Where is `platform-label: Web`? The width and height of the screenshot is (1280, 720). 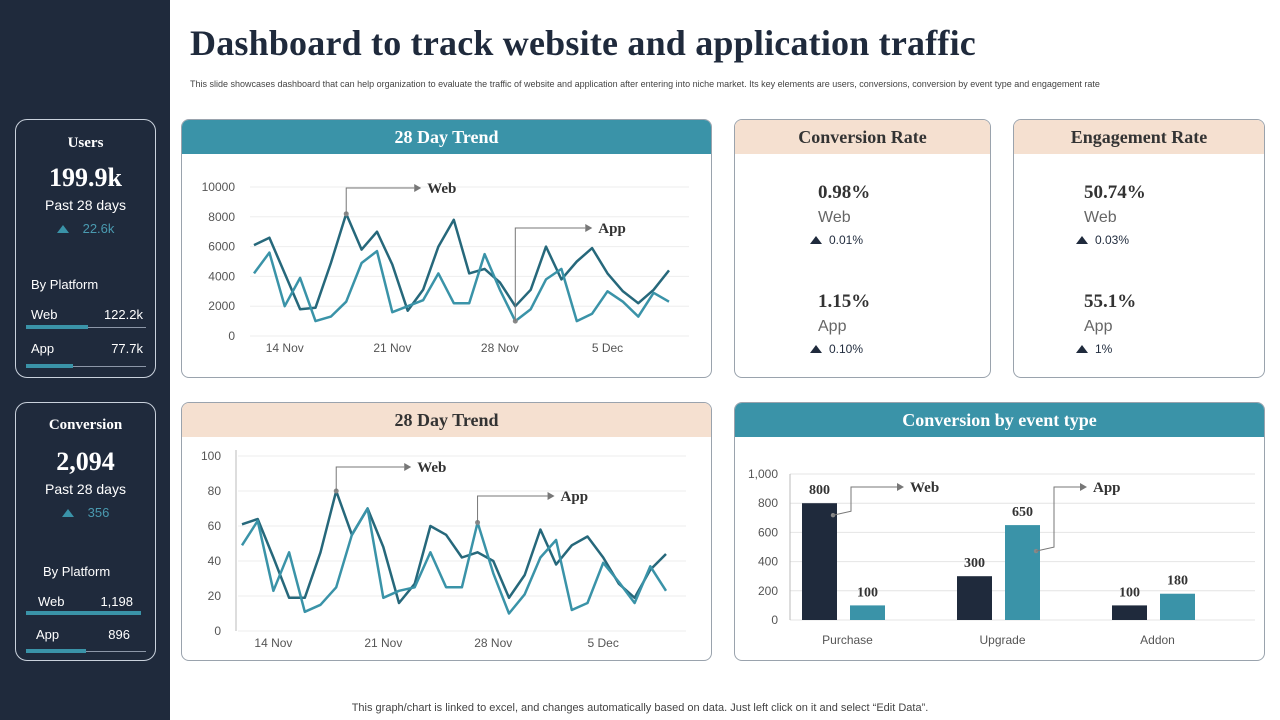
platform-label: Web is located at coordinates (44, 314).